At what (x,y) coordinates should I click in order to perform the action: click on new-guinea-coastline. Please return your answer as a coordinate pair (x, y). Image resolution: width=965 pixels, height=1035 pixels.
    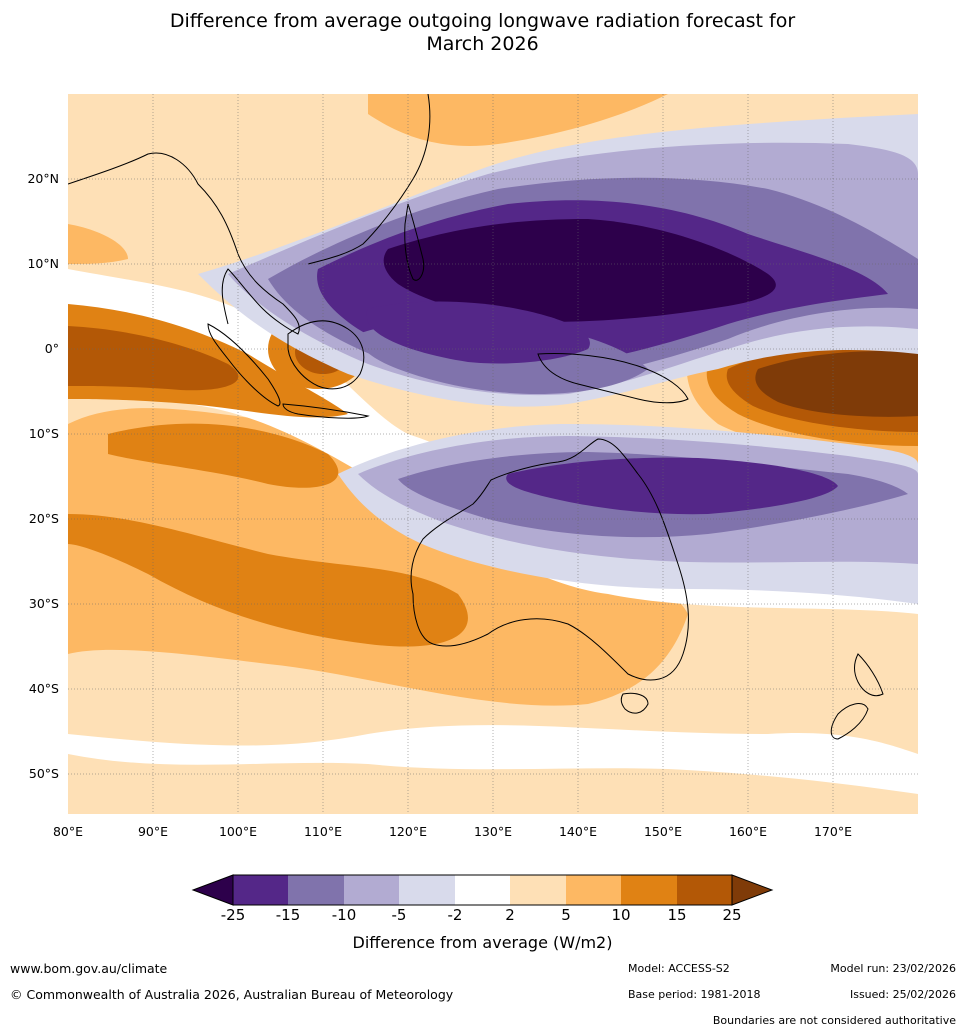
    Looking at the image, I should click on (613, 378).